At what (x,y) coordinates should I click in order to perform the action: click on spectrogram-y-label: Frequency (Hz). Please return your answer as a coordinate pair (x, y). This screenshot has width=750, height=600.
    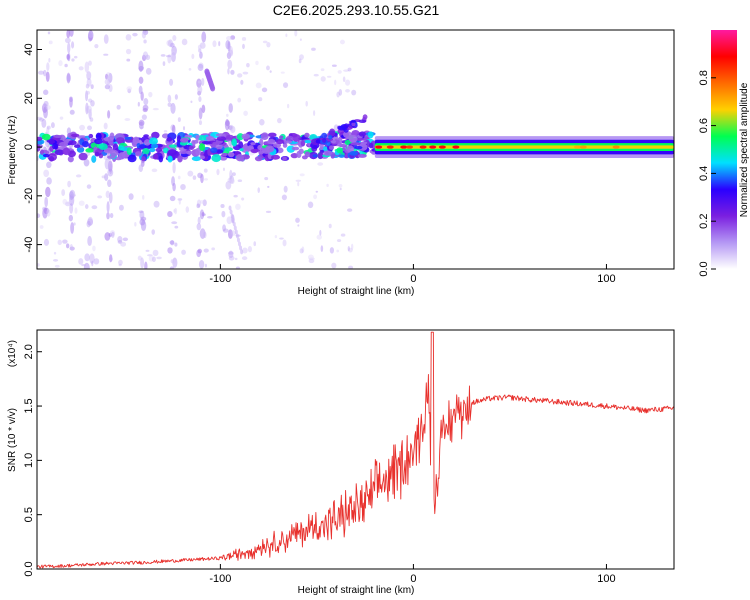
    Looking at the image, I should click on (12, 150).